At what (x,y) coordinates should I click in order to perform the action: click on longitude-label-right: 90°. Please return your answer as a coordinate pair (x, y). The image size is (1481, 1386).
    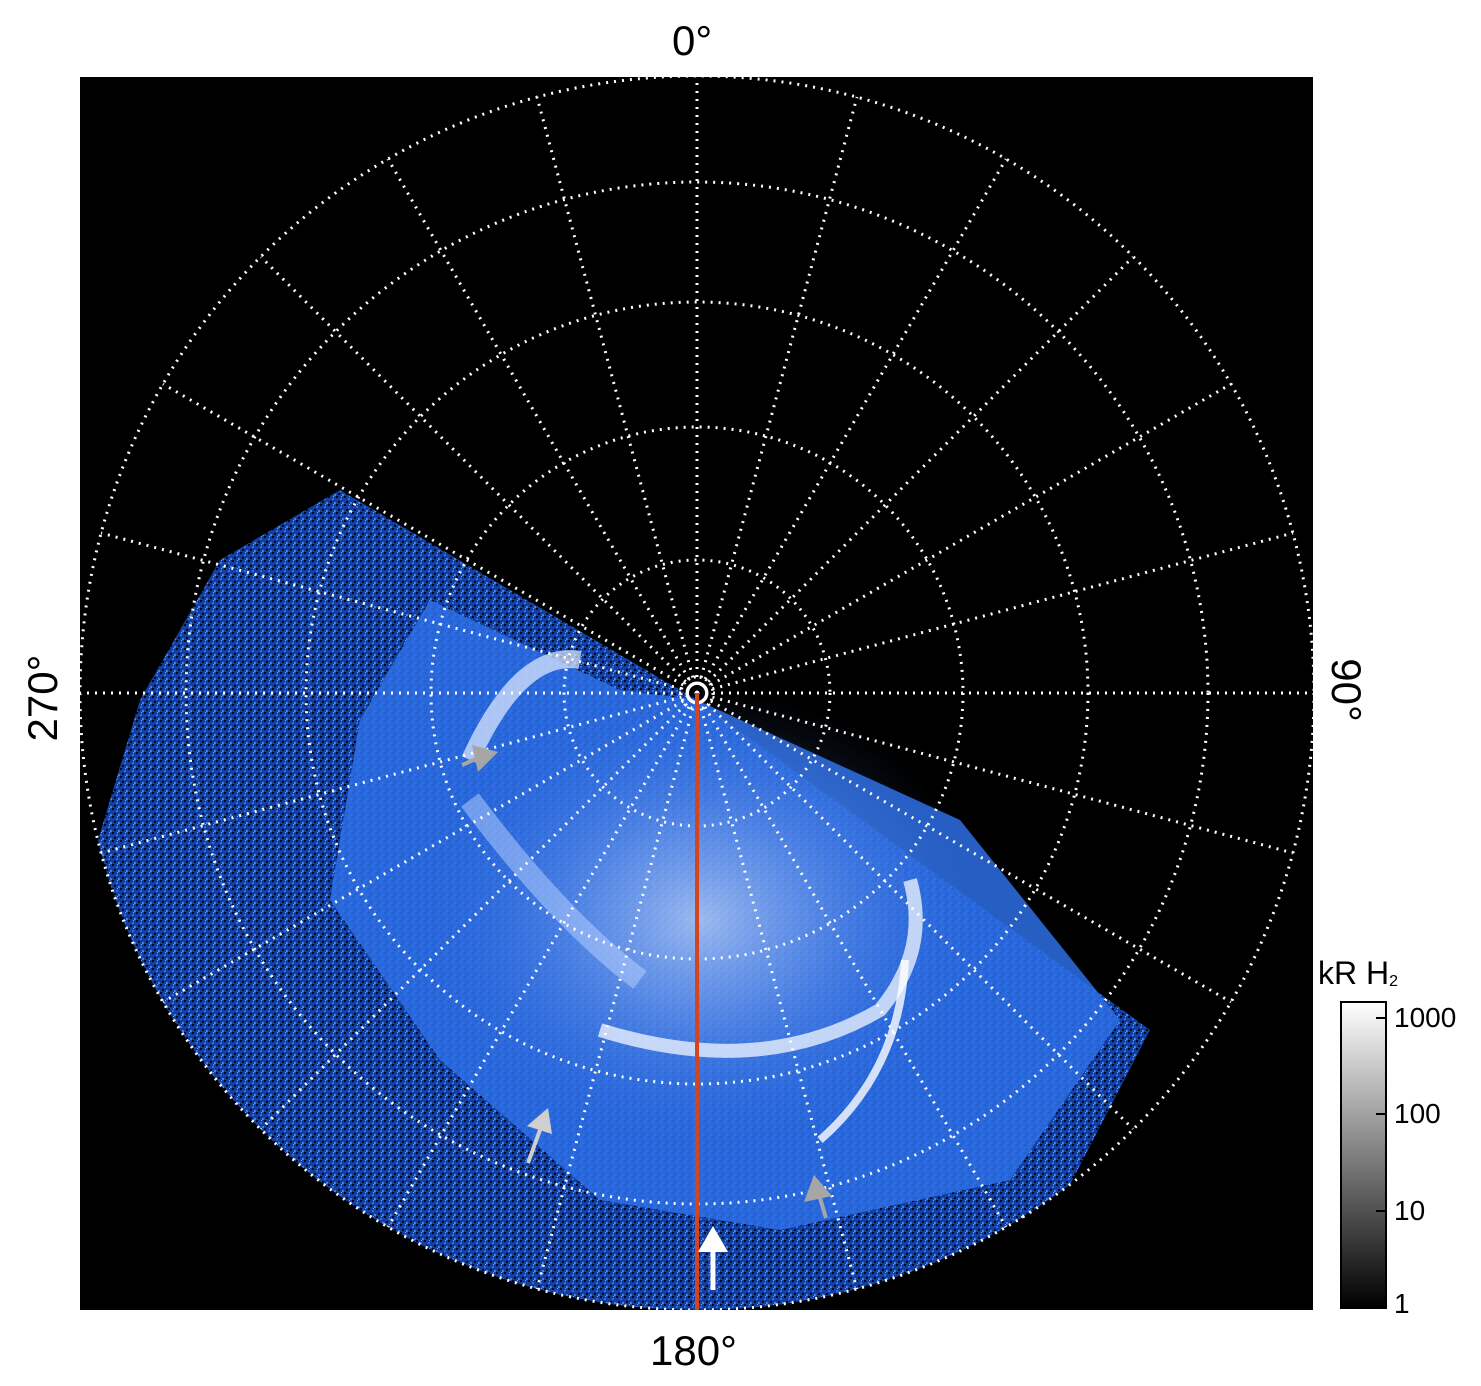
    Looking at the image, I should click on (1346, 690).